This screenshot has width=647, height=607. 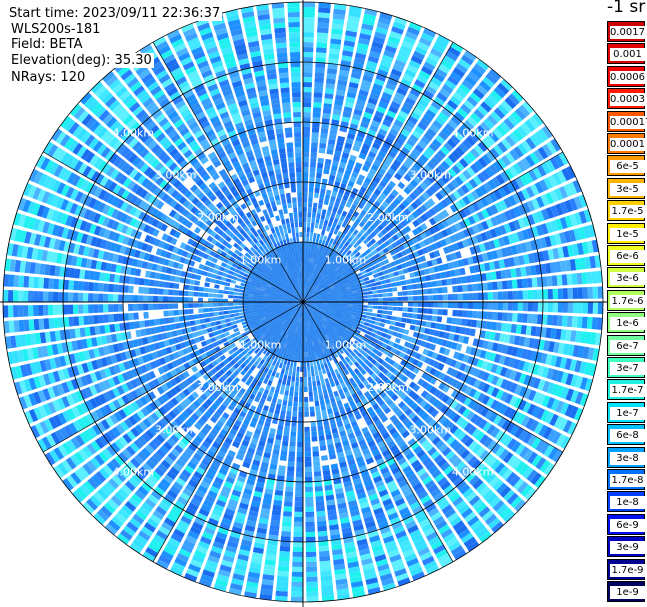 I want to click on colorbar-swatch: 1.7e-8, so click(x=626, y=479).